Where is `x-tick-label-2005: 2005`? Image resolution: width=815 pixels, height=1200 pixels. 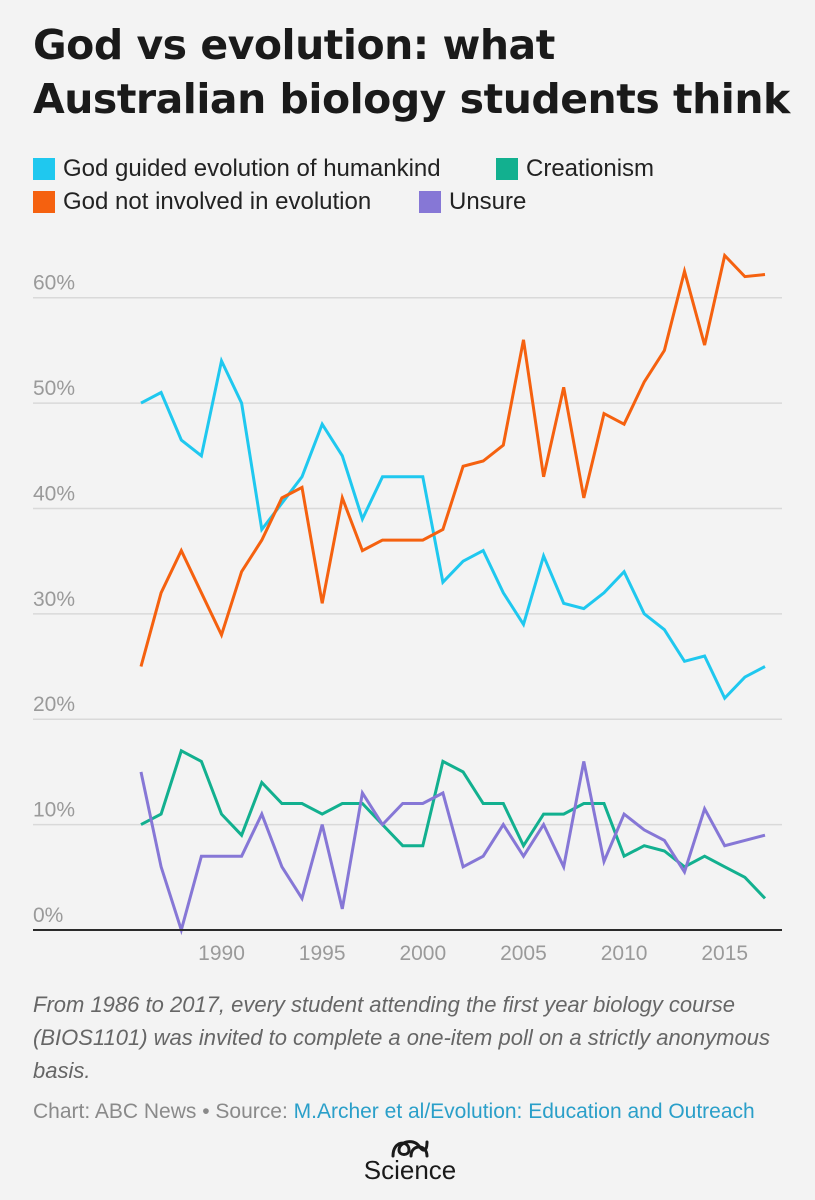 x-tick-label-2005: 2005 is located at coordinates (523, 953).